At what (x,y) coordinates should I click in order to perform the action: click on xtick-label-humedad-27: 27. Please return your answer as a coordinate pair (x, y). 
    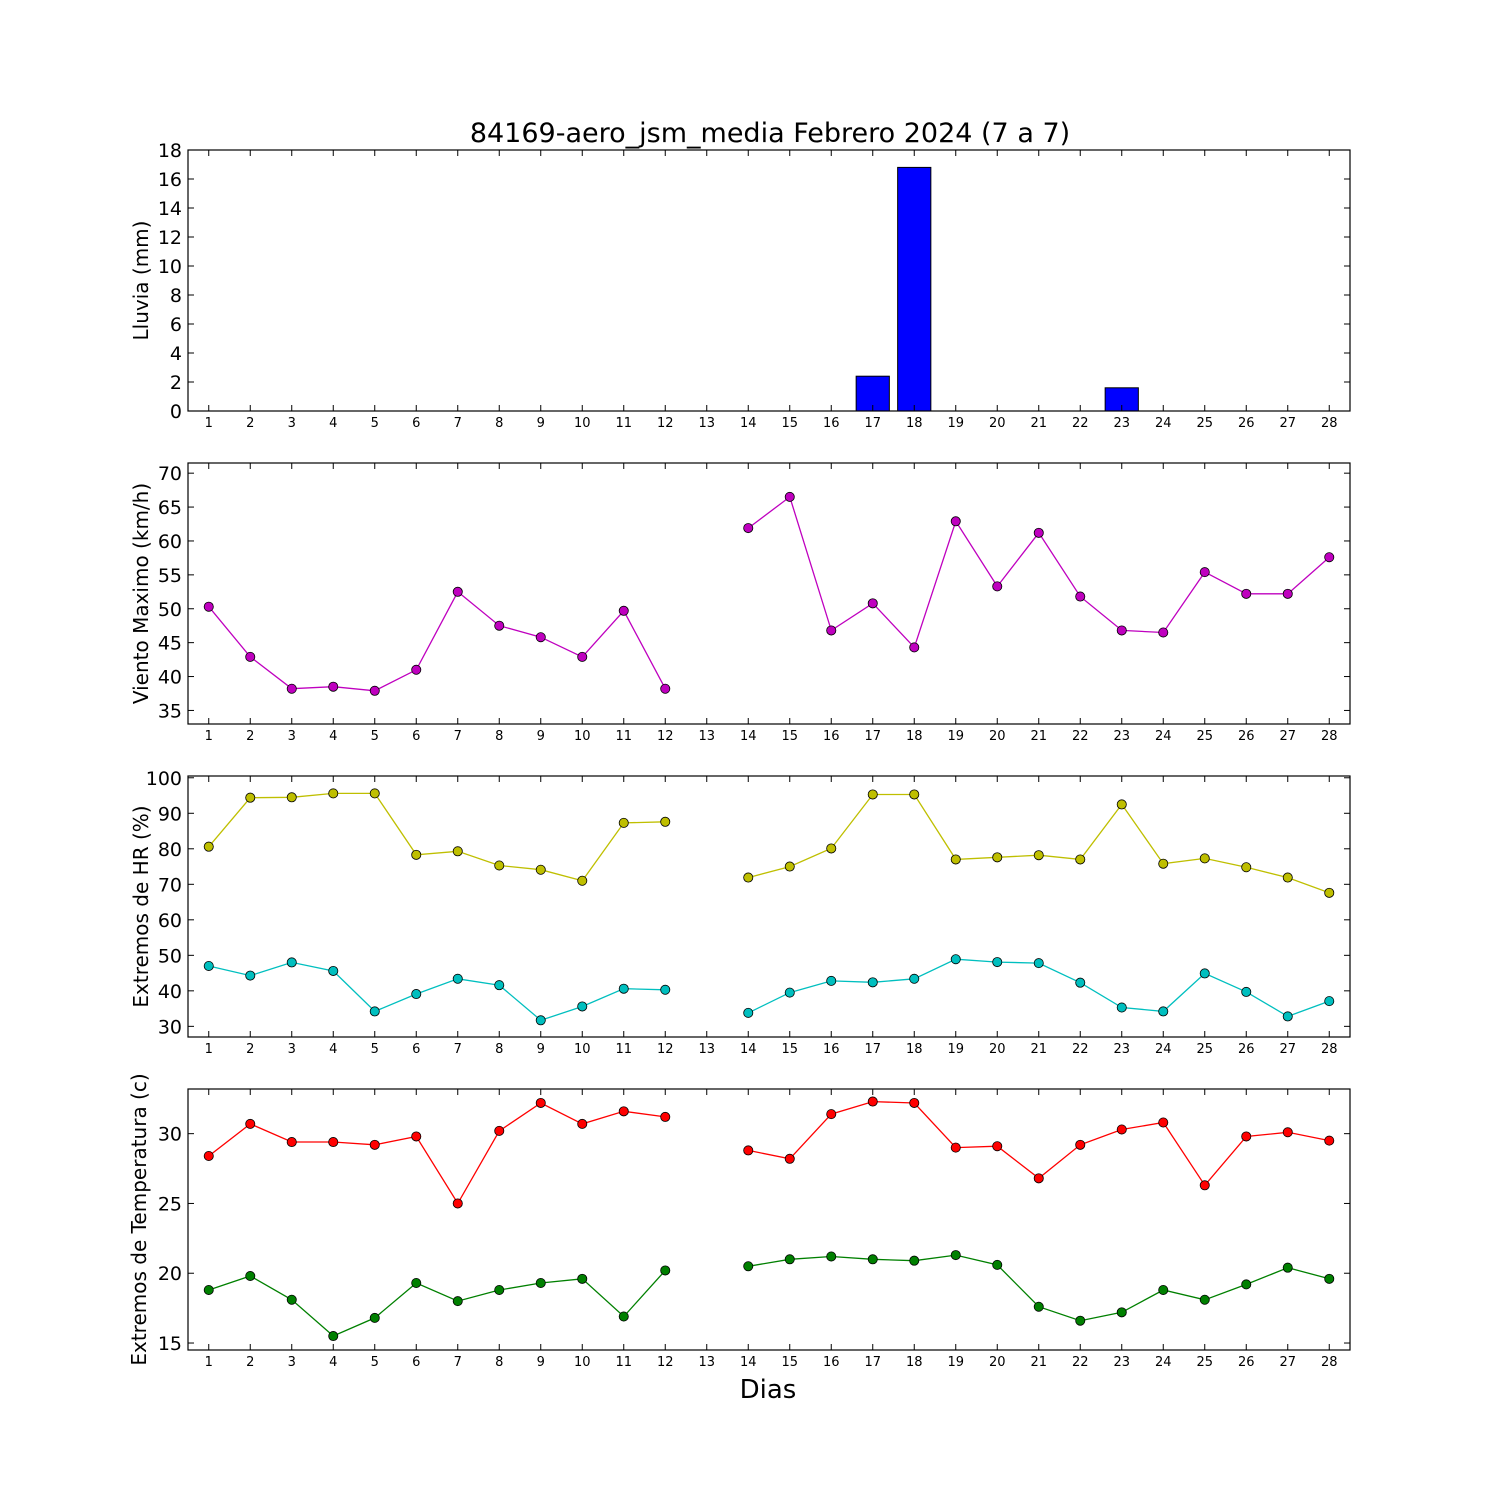
    Looking at the image, I should click on (1287, 1049).